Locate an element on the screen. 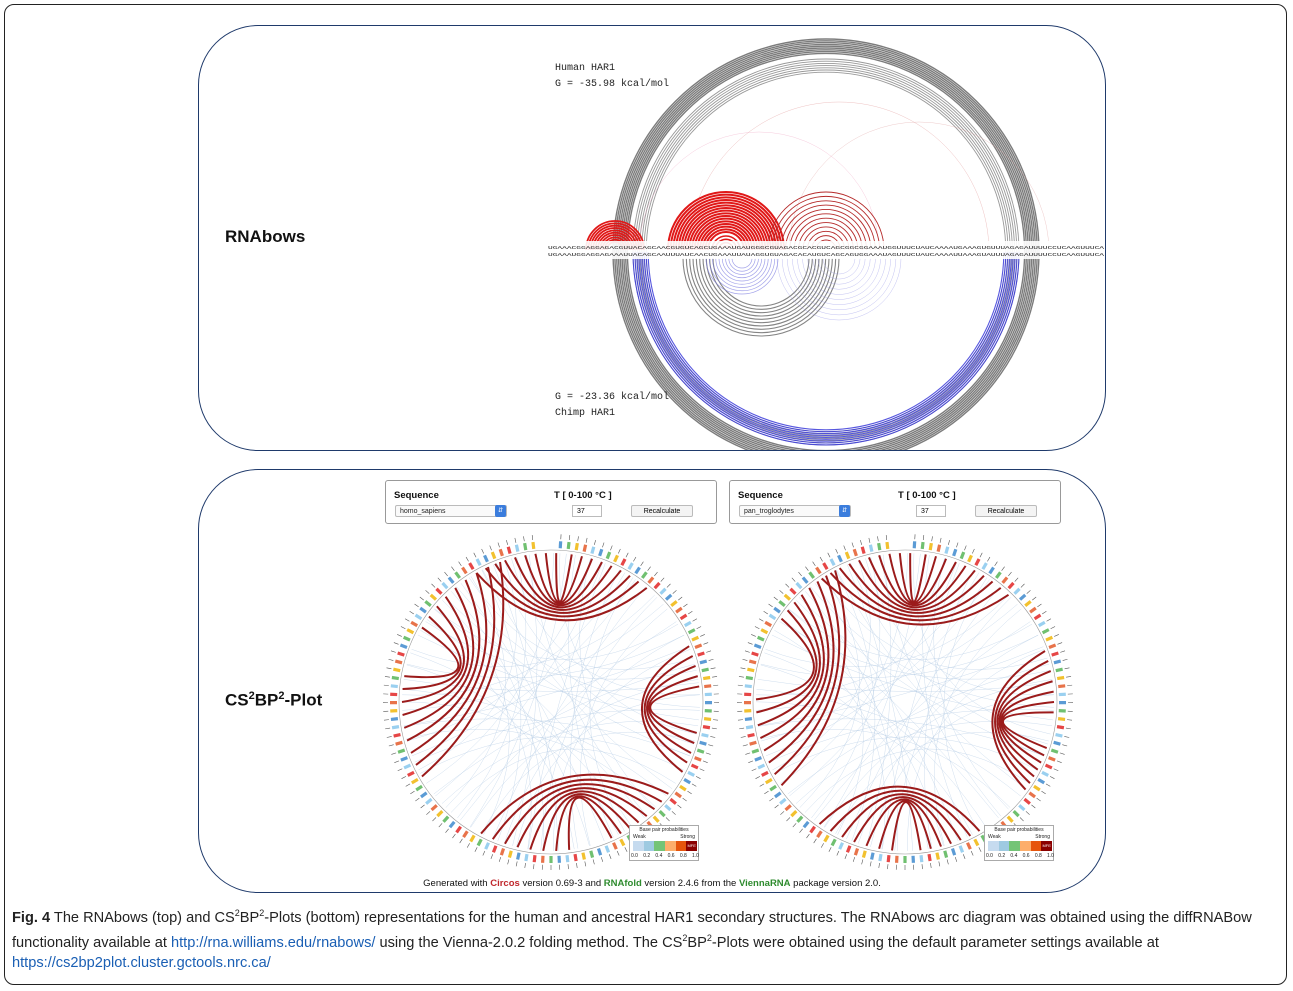 The height and width of the screenshot is (991, 1293). red-upper-arc is located at coordinates (726, 235).